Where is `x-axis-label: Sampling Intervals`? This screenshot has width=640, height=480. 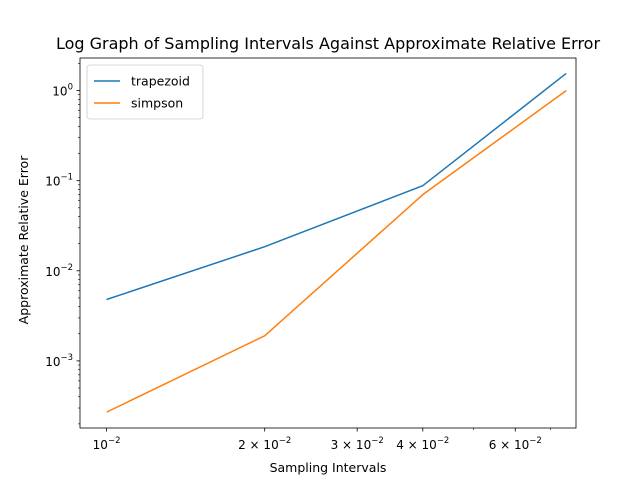
x-axis-label: Sampling Intervals is located at coordinates (328, 467).